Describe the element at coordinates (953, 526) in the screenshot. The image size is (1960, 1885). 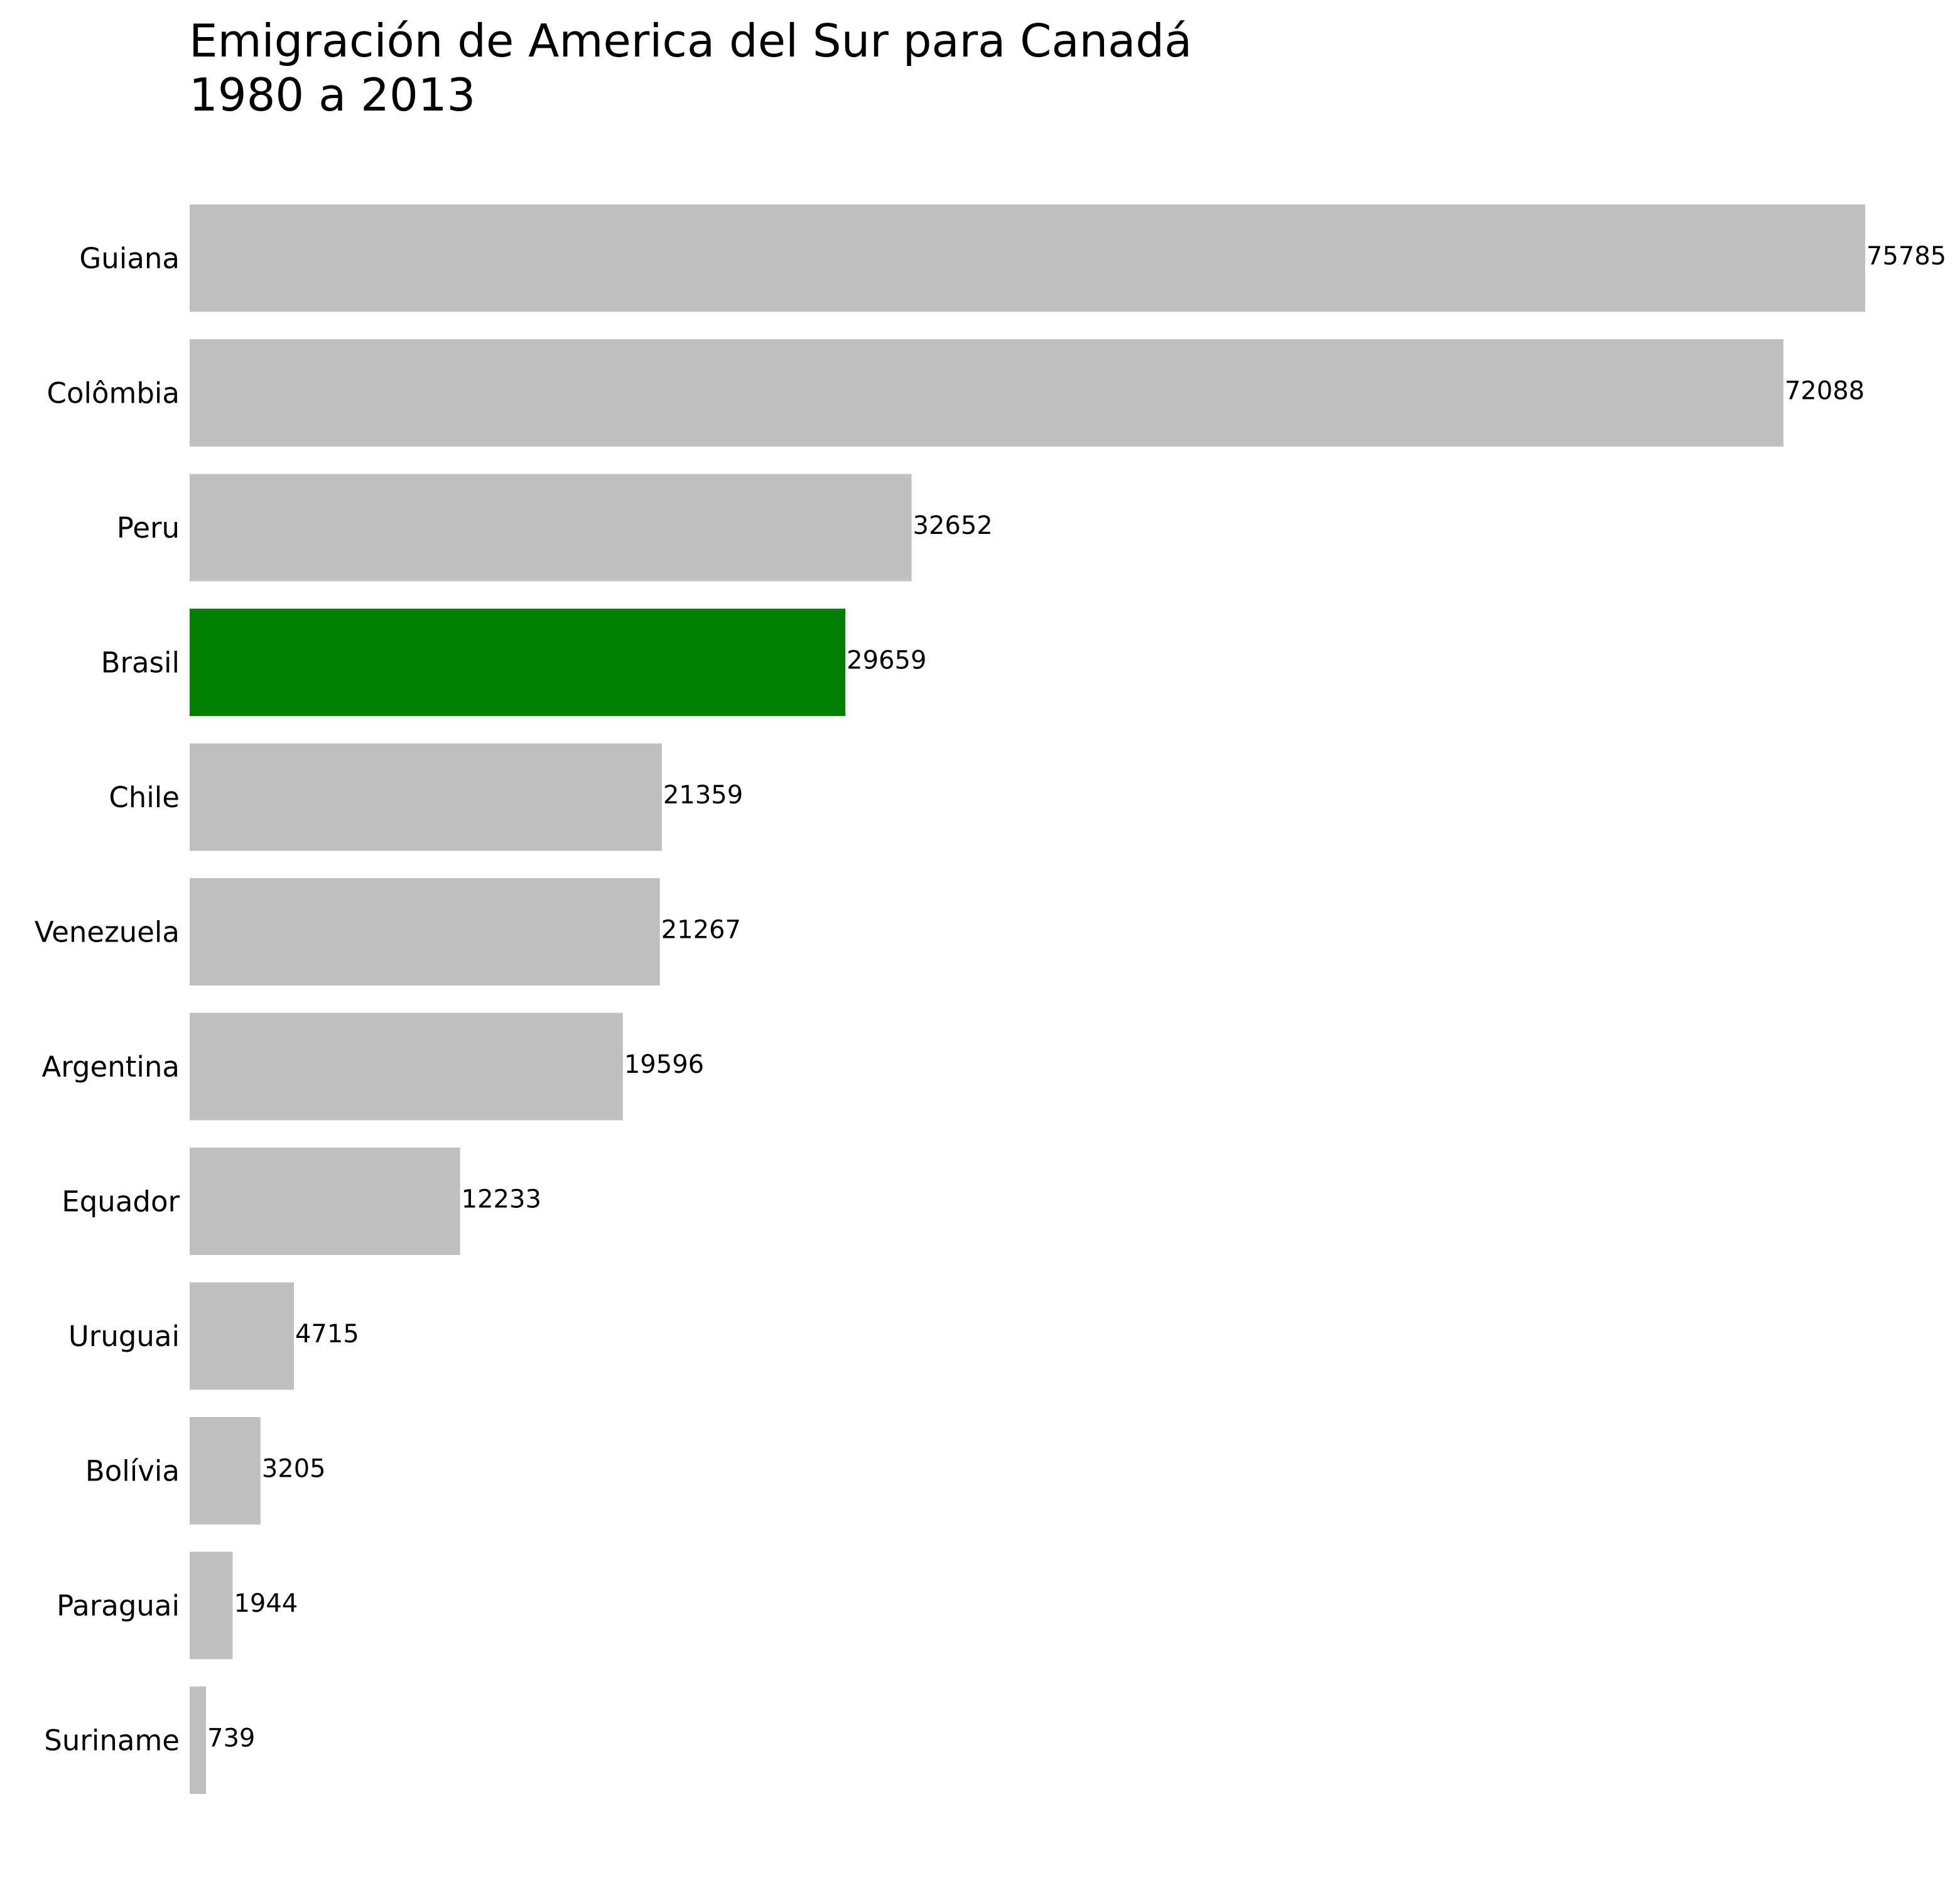
I see `value-label-2: 32652` at that location.